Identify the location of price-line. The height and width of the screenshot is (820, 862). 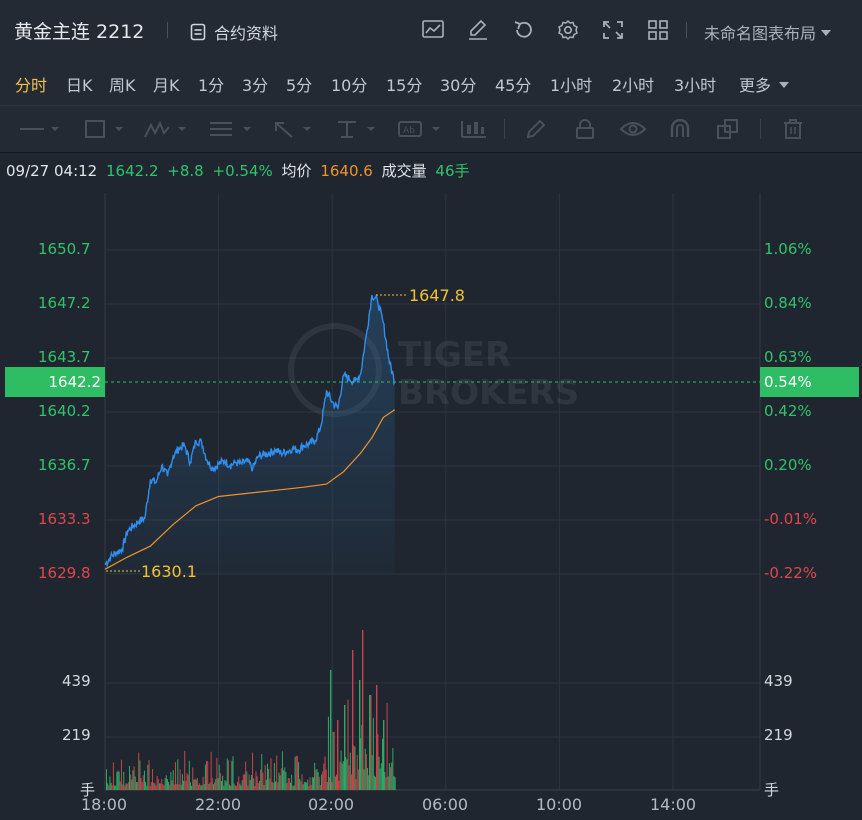
(250, 430).